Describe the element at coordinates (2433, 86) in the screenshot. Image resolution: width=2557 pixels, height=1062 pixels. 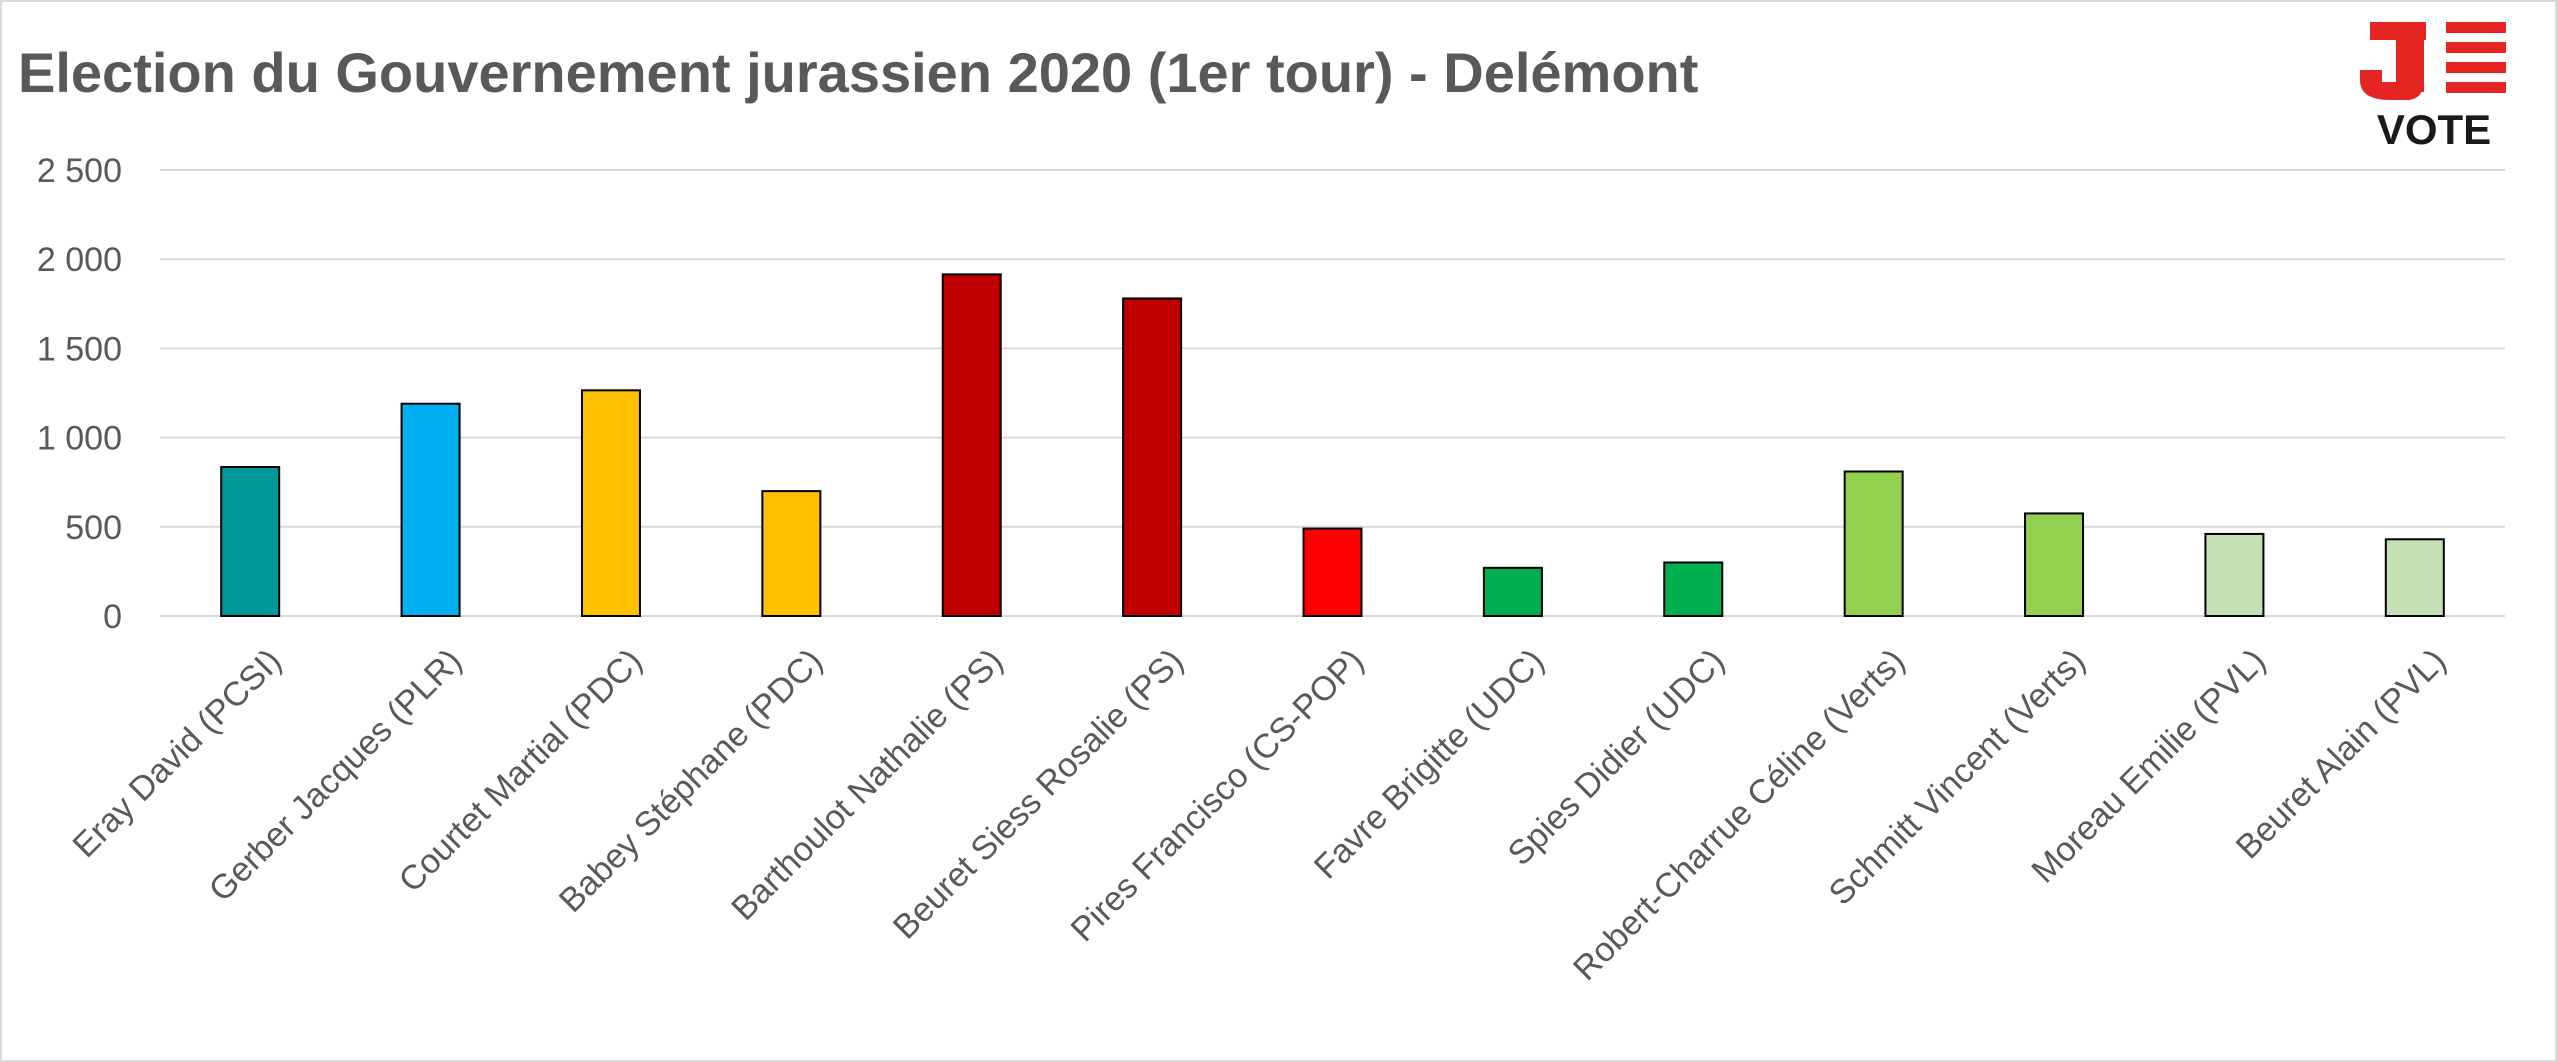
I see `je-vote-logo: VOTE` at that location.